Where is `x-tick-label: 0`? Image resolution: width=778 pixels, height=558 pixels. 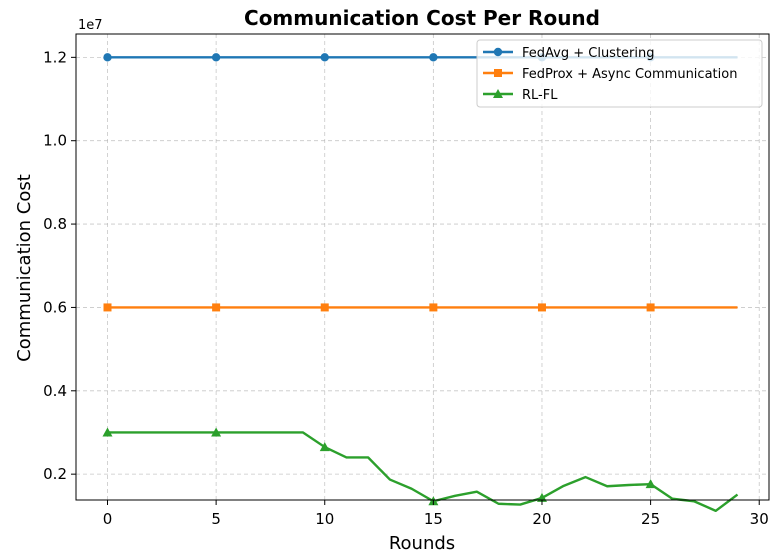
x-tick-label: 0 is located at coordinates (108, 519).